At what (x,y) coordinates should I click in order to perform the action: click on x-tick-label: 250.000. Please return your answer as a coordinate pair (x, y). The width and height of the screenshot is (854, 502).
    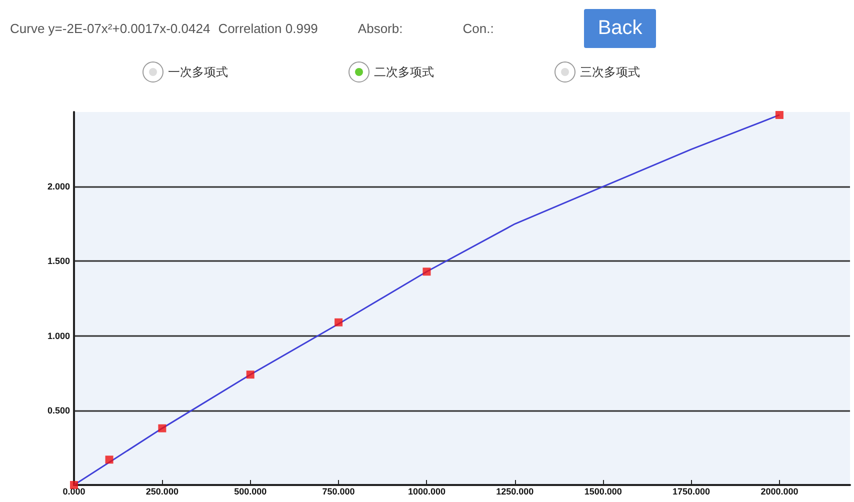
    Looking at the image, I should click on (162, 491).